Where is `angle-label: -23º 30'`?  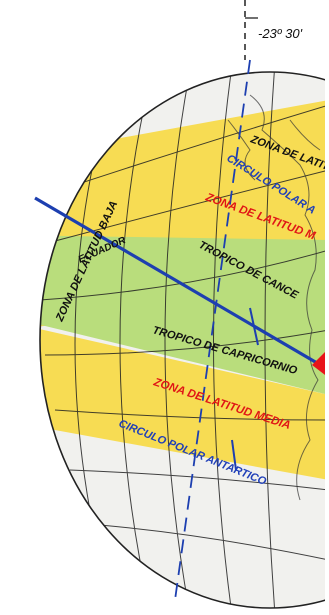 angle-label: -23º 30' is located at coordinates (280, 33).